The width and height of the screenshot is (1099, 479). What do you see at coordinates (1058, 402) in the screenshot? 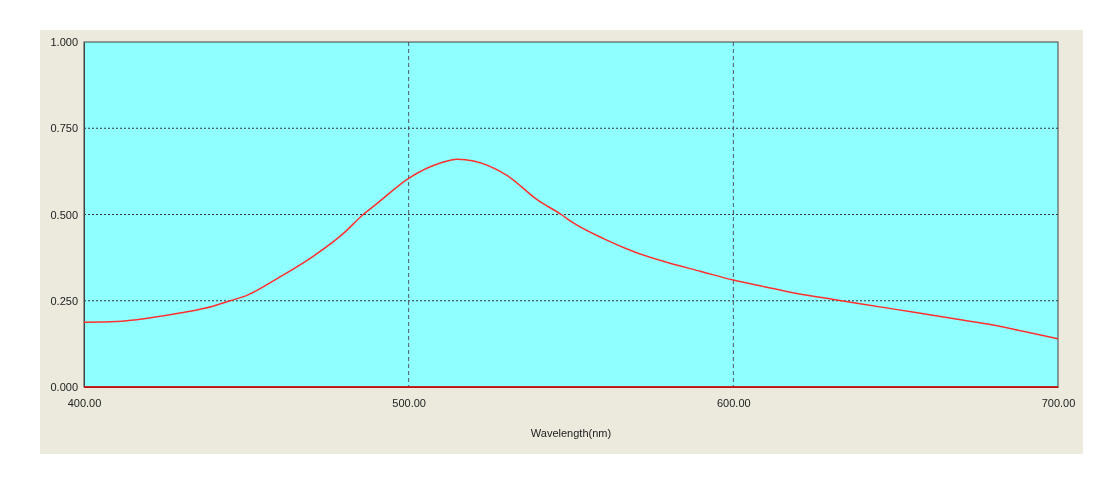
I see `x-tick-label: 700.00` at bounding box center [1058, 402].